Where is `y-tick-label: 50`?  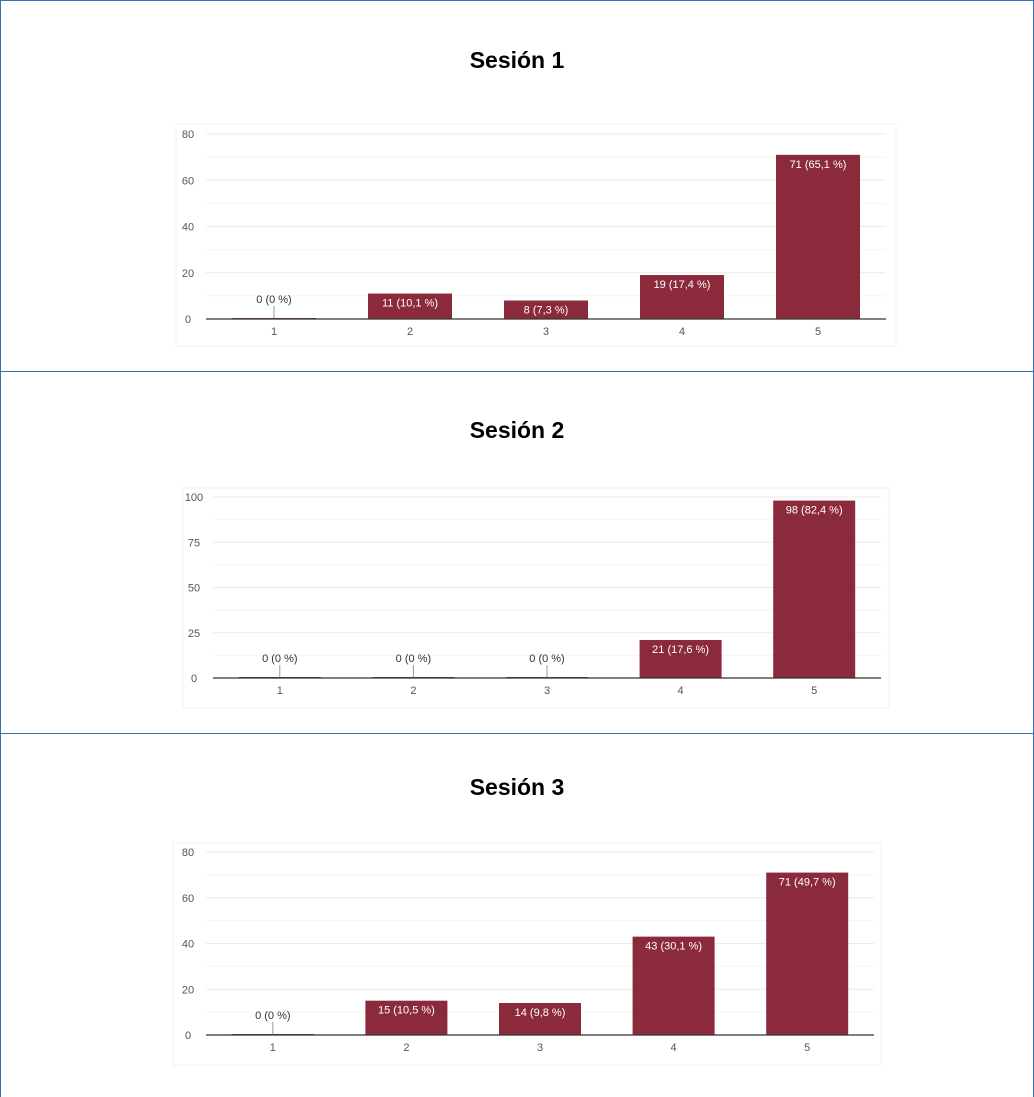 y-tick-label: 50 is located at coordinates (194, 589).